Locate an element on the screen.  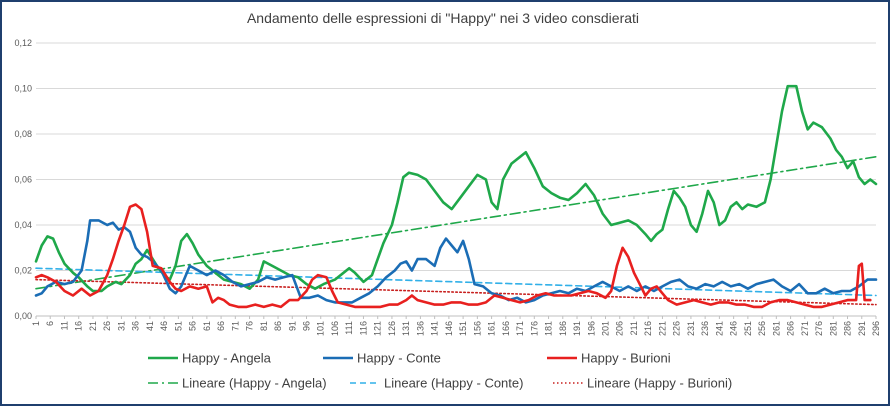
x-tick-label: 131 is located at coordinates (406, 328).